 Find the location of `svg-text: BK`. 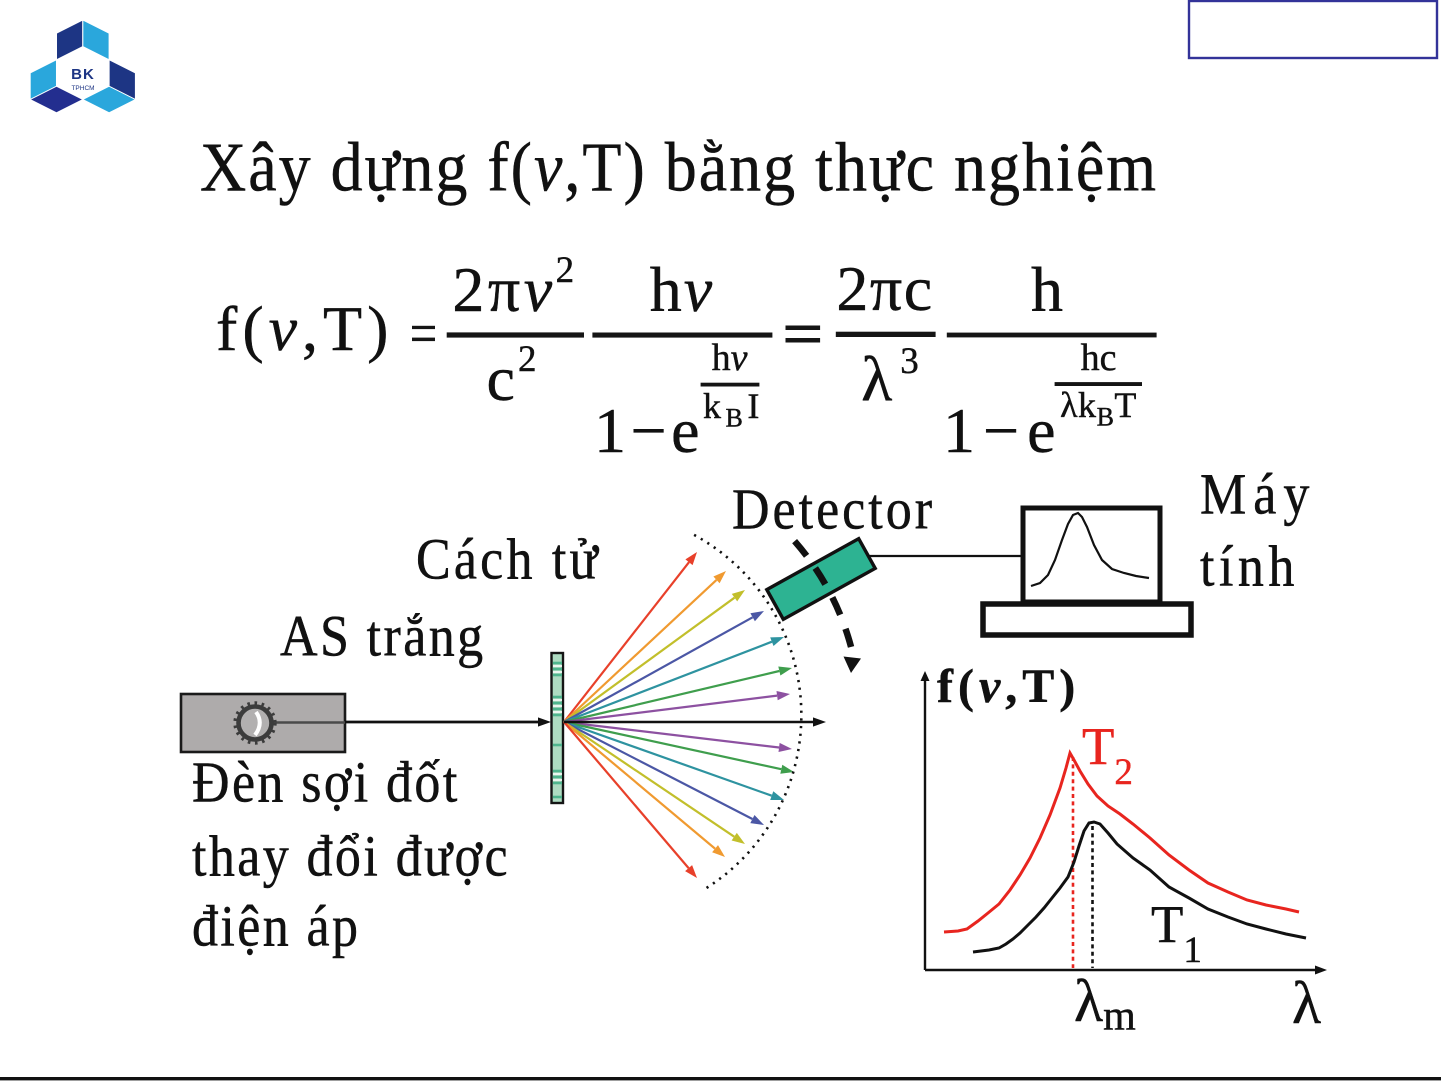

svg-text: BK is located at coordinates (83, 74).